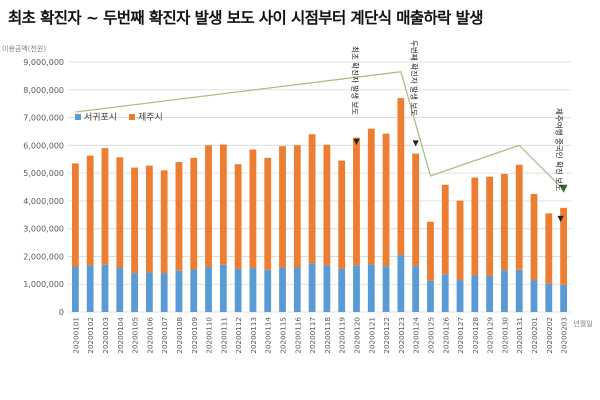  I want to click on y-tick-label: 1,000,000, so click(43, 284).